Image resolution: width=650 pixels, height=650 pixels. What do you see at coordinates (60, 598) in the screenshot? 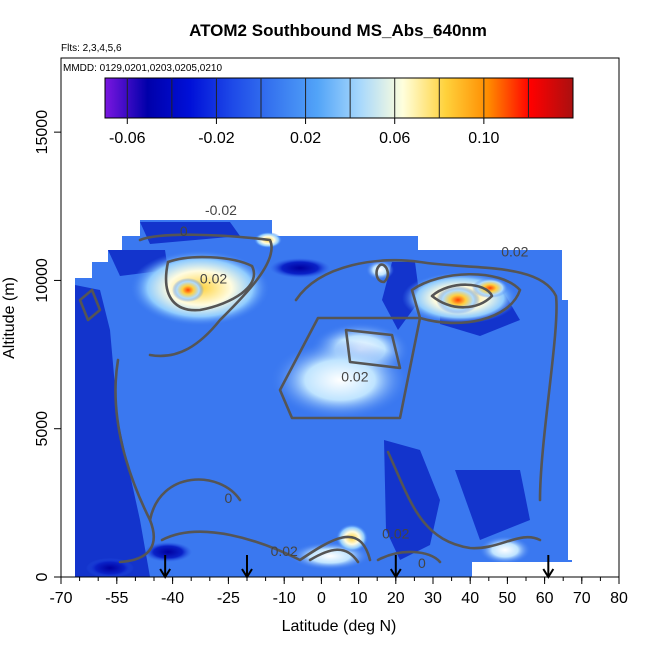
I see `x-tick-label: -70` at bounding box center [60, 598].